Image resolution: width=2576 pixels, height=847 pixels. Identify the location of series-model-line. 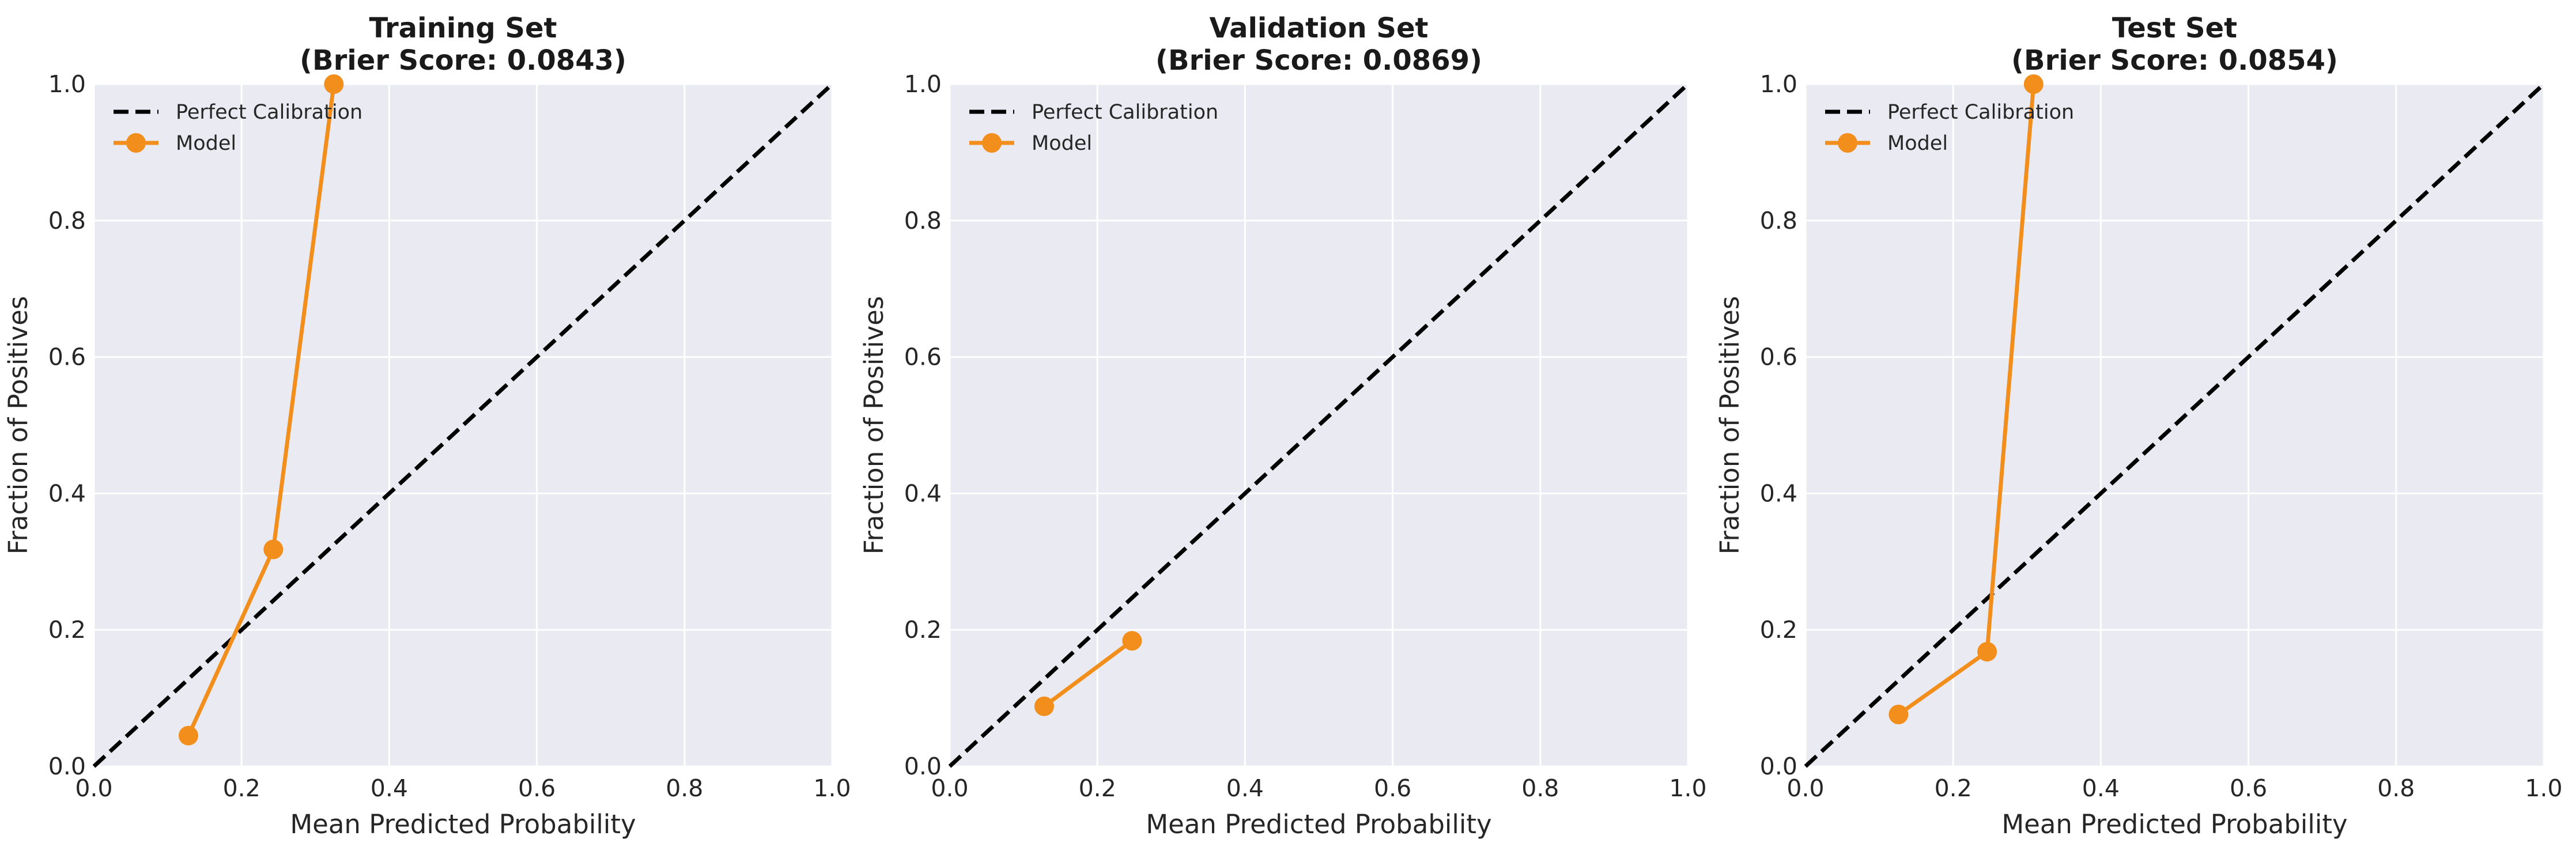
(1088, 673).